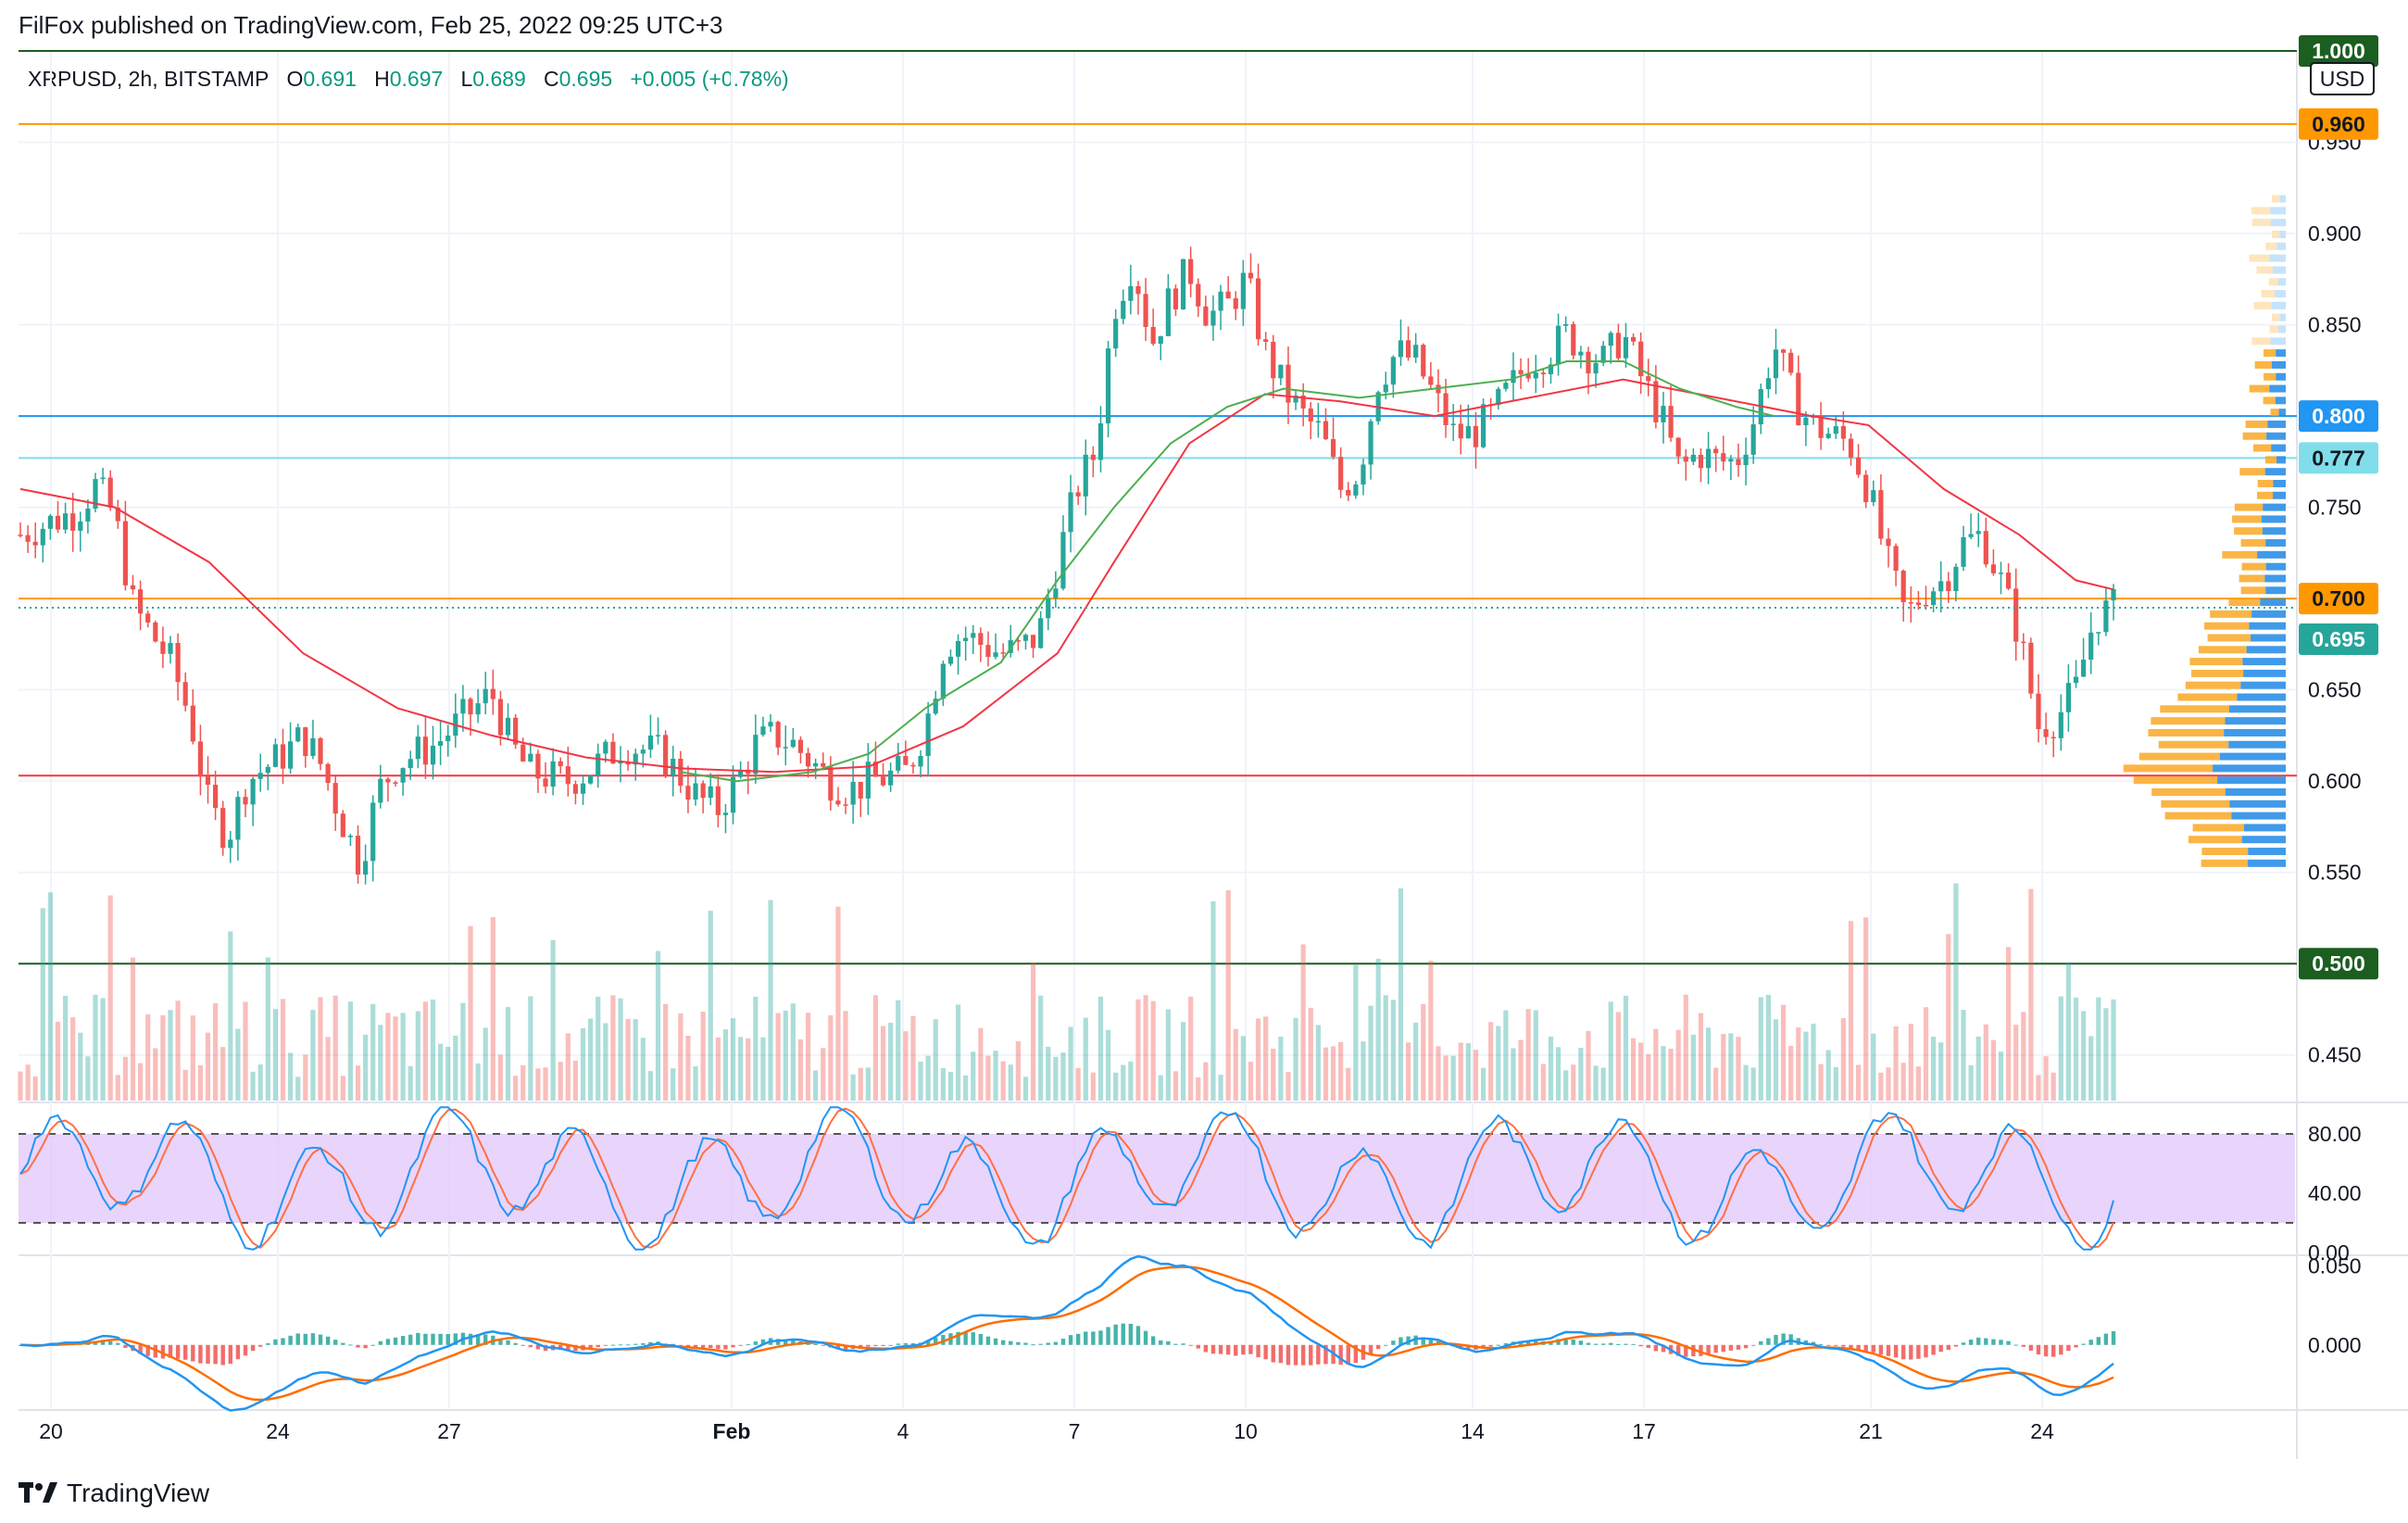 The width and height of the screenshot is (2408, 1523). What do you see at coordinates (114, 1493) in the screenshot?
I see `tradingview-logo: TradingView` at bounding box center [114, 1493].